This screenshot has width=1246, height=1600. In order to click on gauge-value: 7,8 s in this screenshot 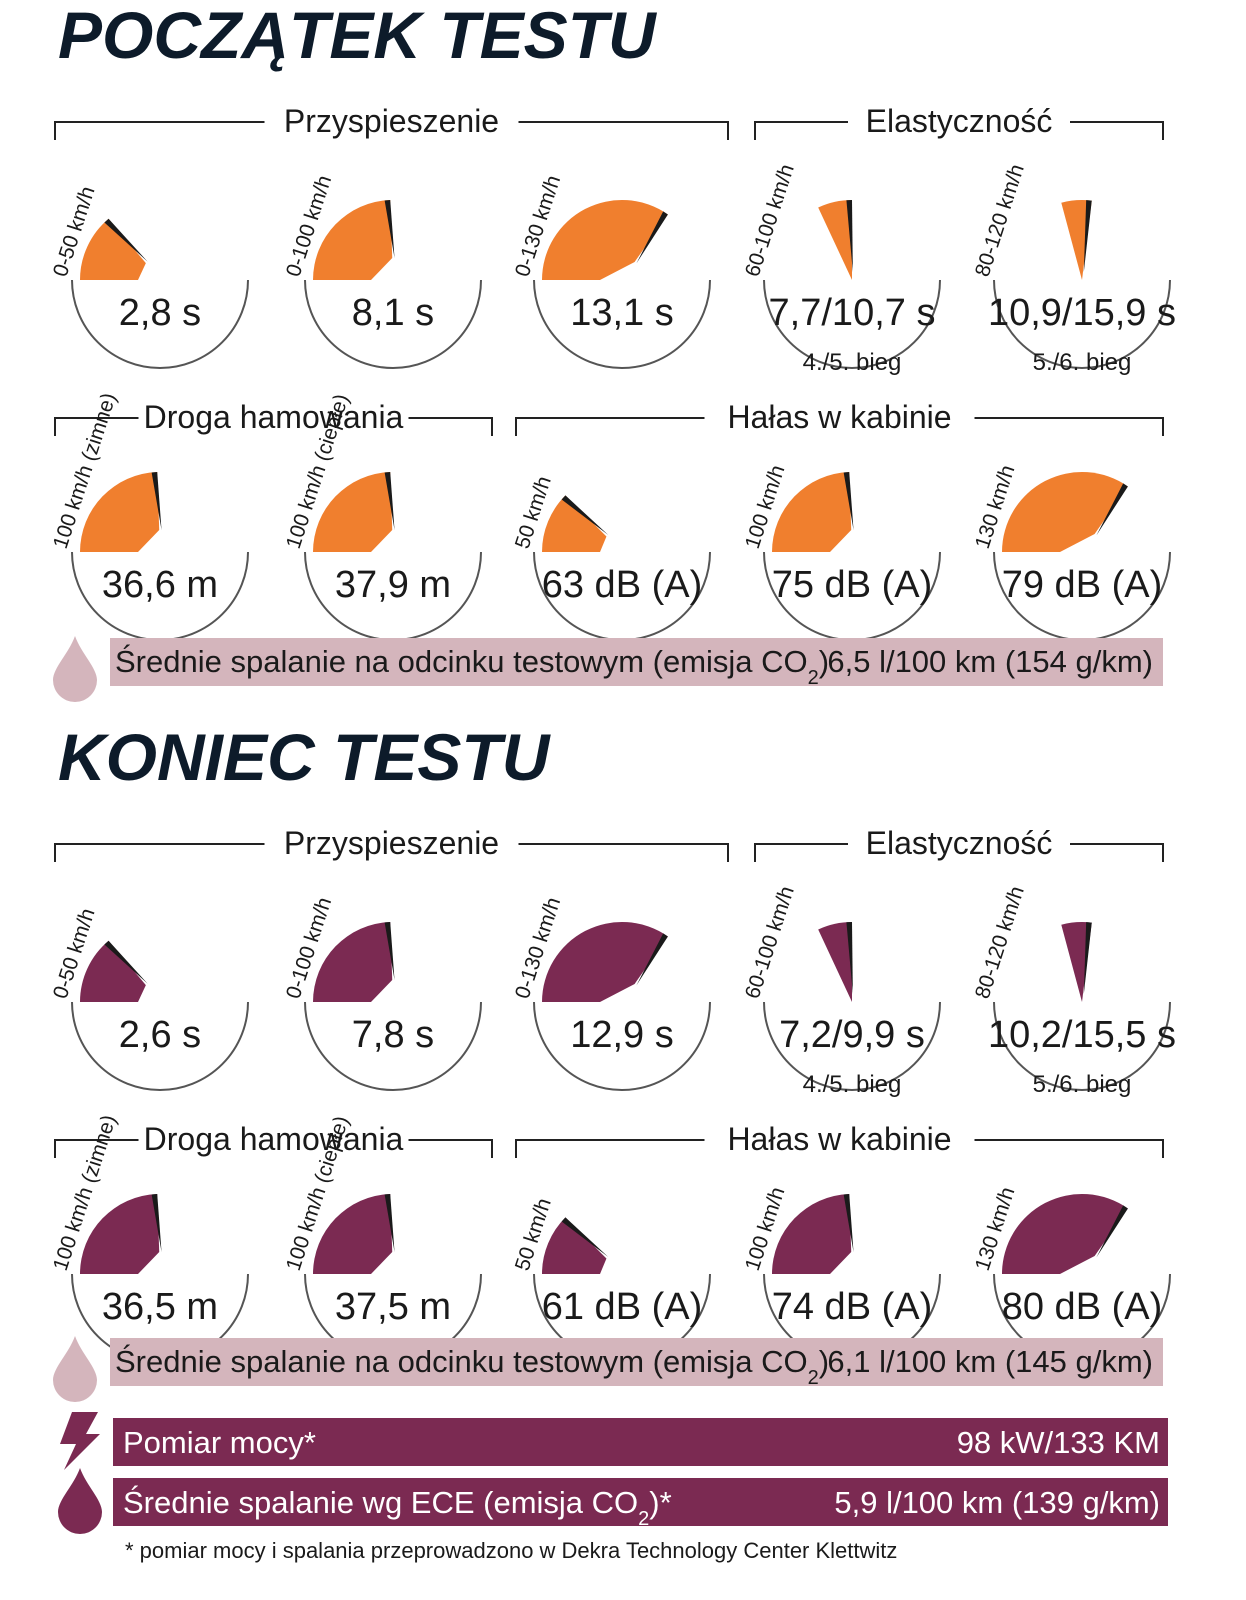, I will do `click(393, 1035)`.